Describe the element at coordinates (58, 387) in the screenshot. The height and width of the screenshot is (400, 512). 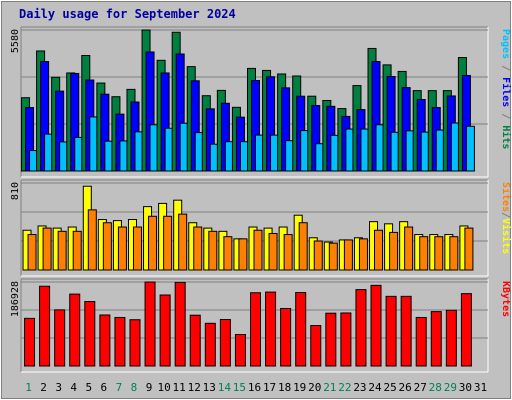
I see `x-tick-label: 3` at that location.